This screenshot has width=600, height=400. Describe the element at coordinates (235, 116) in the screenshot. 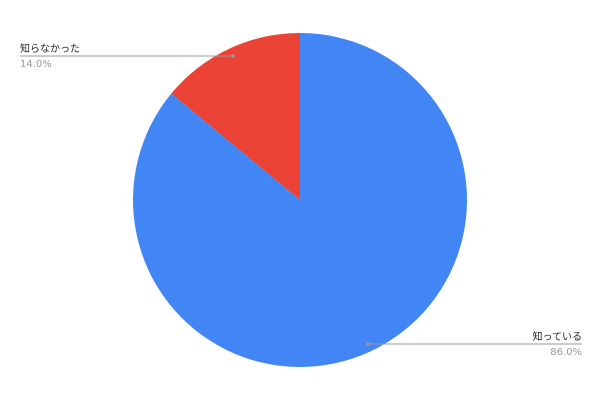

I see `pie-slice` at that location.